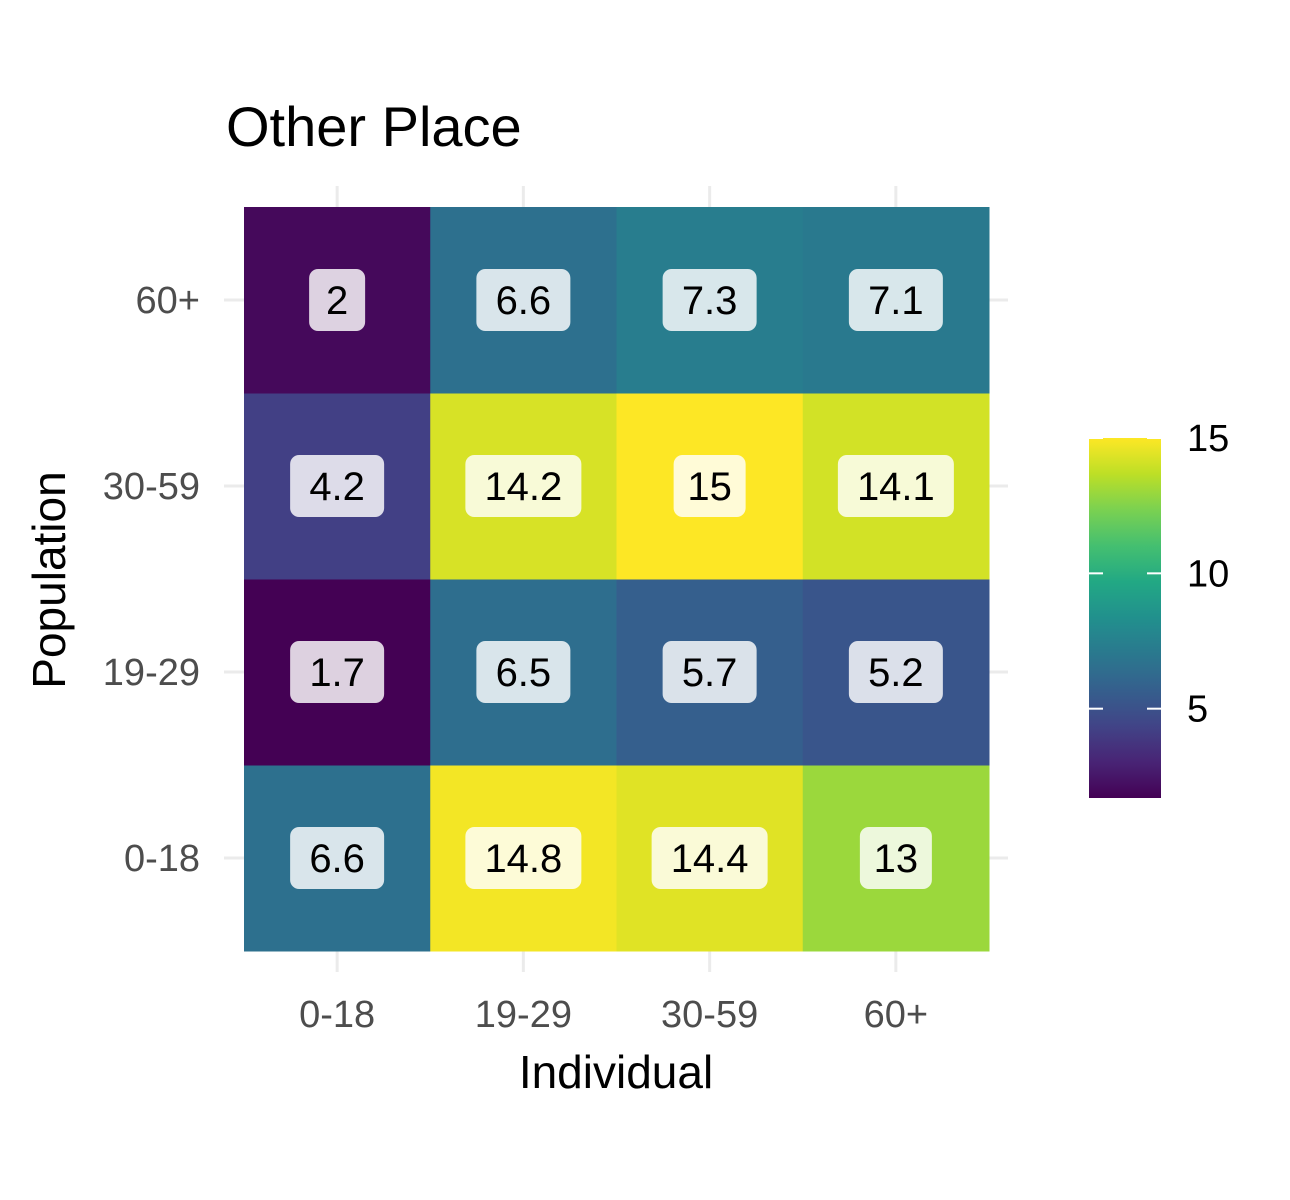  What do you see at coordinates (1125, 618) in the screenshot?
I see `legend-colorbar` at bounding box center [1125, 618].